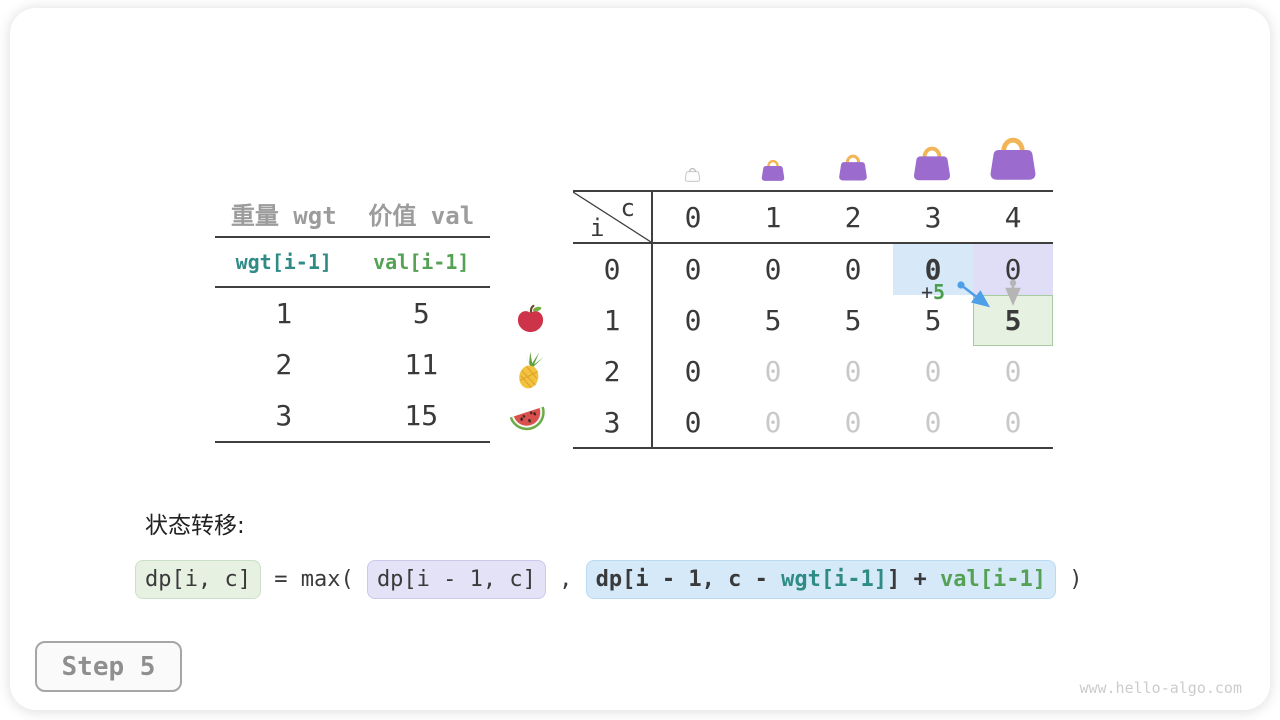  I want to click on items-col-header-weight: 重量 wgt, so click(283, 215).